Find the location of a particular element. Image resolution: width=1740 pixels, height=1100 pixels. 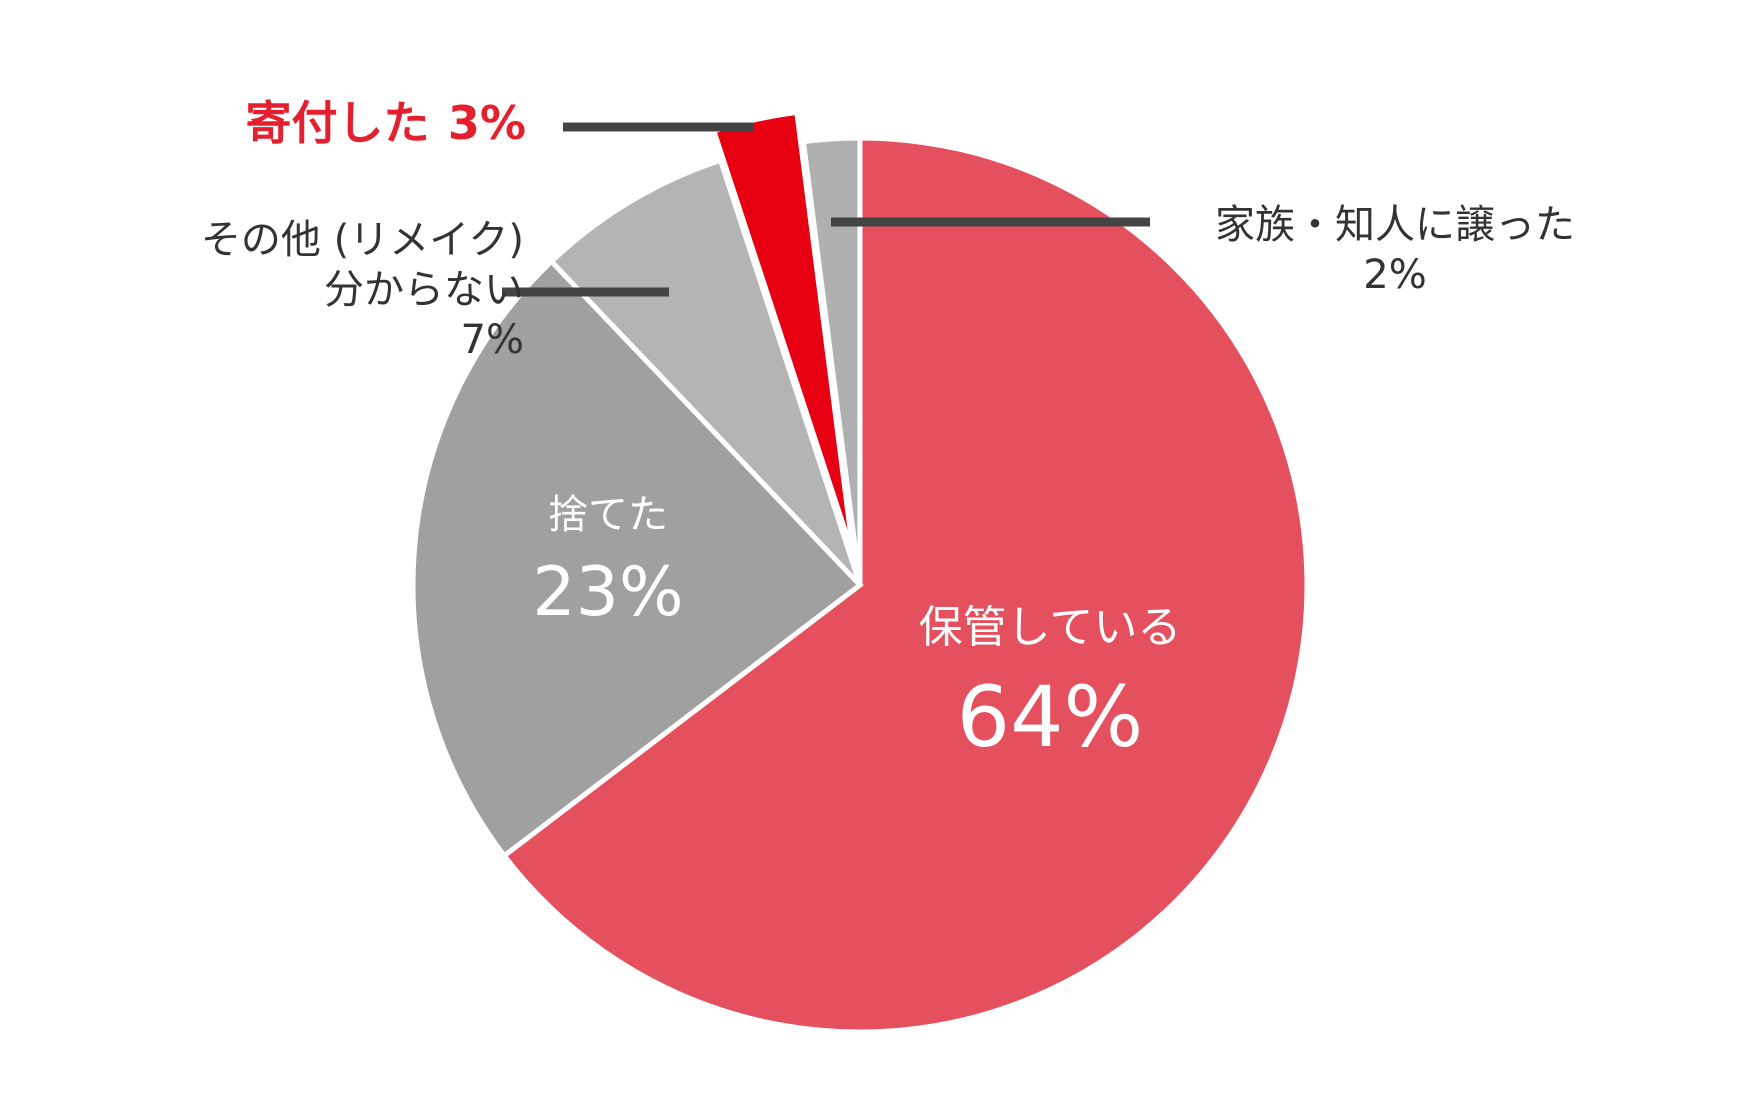

slice-label: 保管している 64% is located at coordinates (1050, 685).